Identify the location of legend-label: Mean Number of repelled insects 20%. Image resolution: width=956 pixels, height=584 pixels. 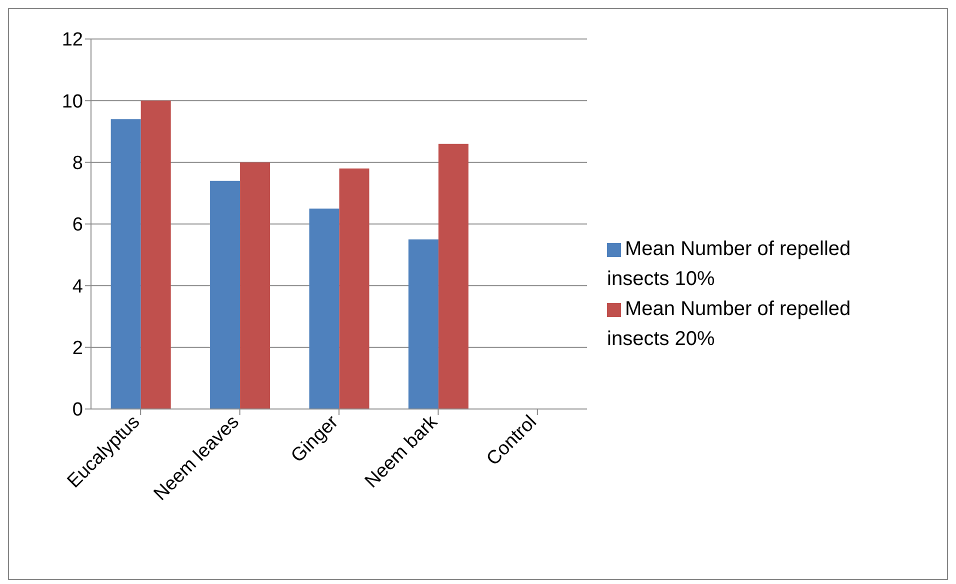
(729, 324).